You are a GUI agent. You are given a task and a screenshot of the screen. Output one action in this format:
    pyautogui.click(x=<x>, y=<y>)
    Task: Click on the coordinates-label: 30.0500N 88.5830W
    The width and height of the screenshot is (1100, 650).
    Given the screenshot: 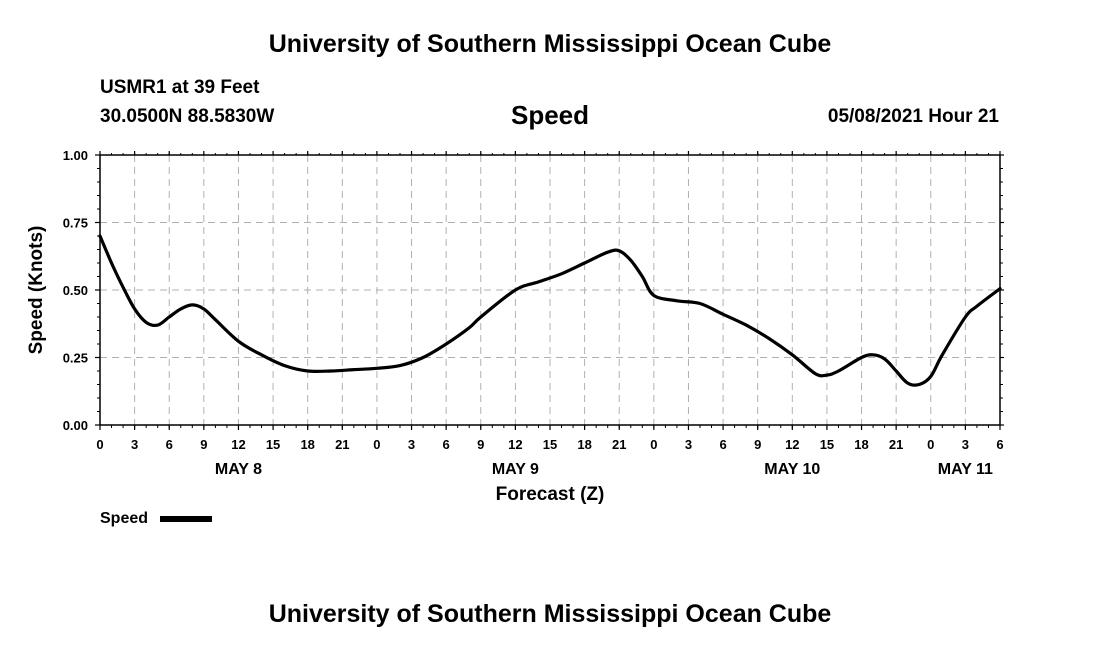 What is the action you would take?
    pyautogui.click(x=187, y=116)
    